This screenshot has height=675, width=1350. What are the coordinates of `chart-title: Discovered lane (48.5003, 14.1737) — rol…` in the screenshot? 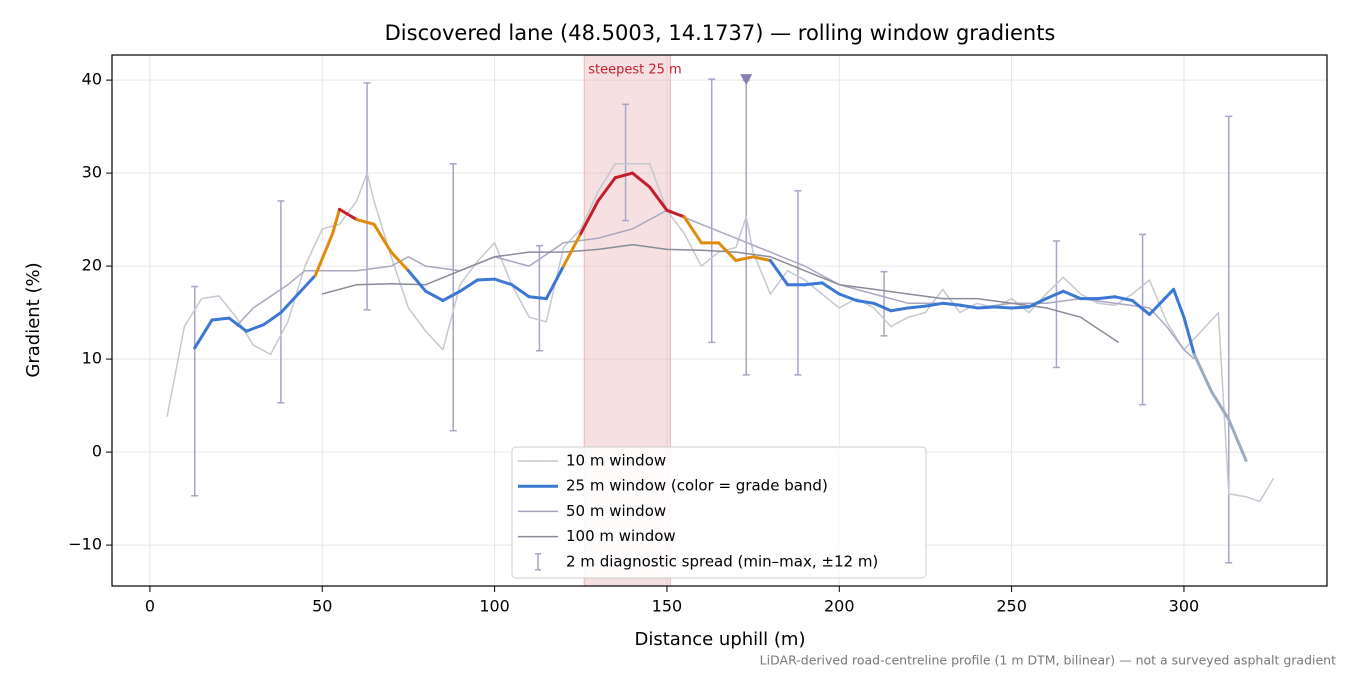 It's located at (720, 33).